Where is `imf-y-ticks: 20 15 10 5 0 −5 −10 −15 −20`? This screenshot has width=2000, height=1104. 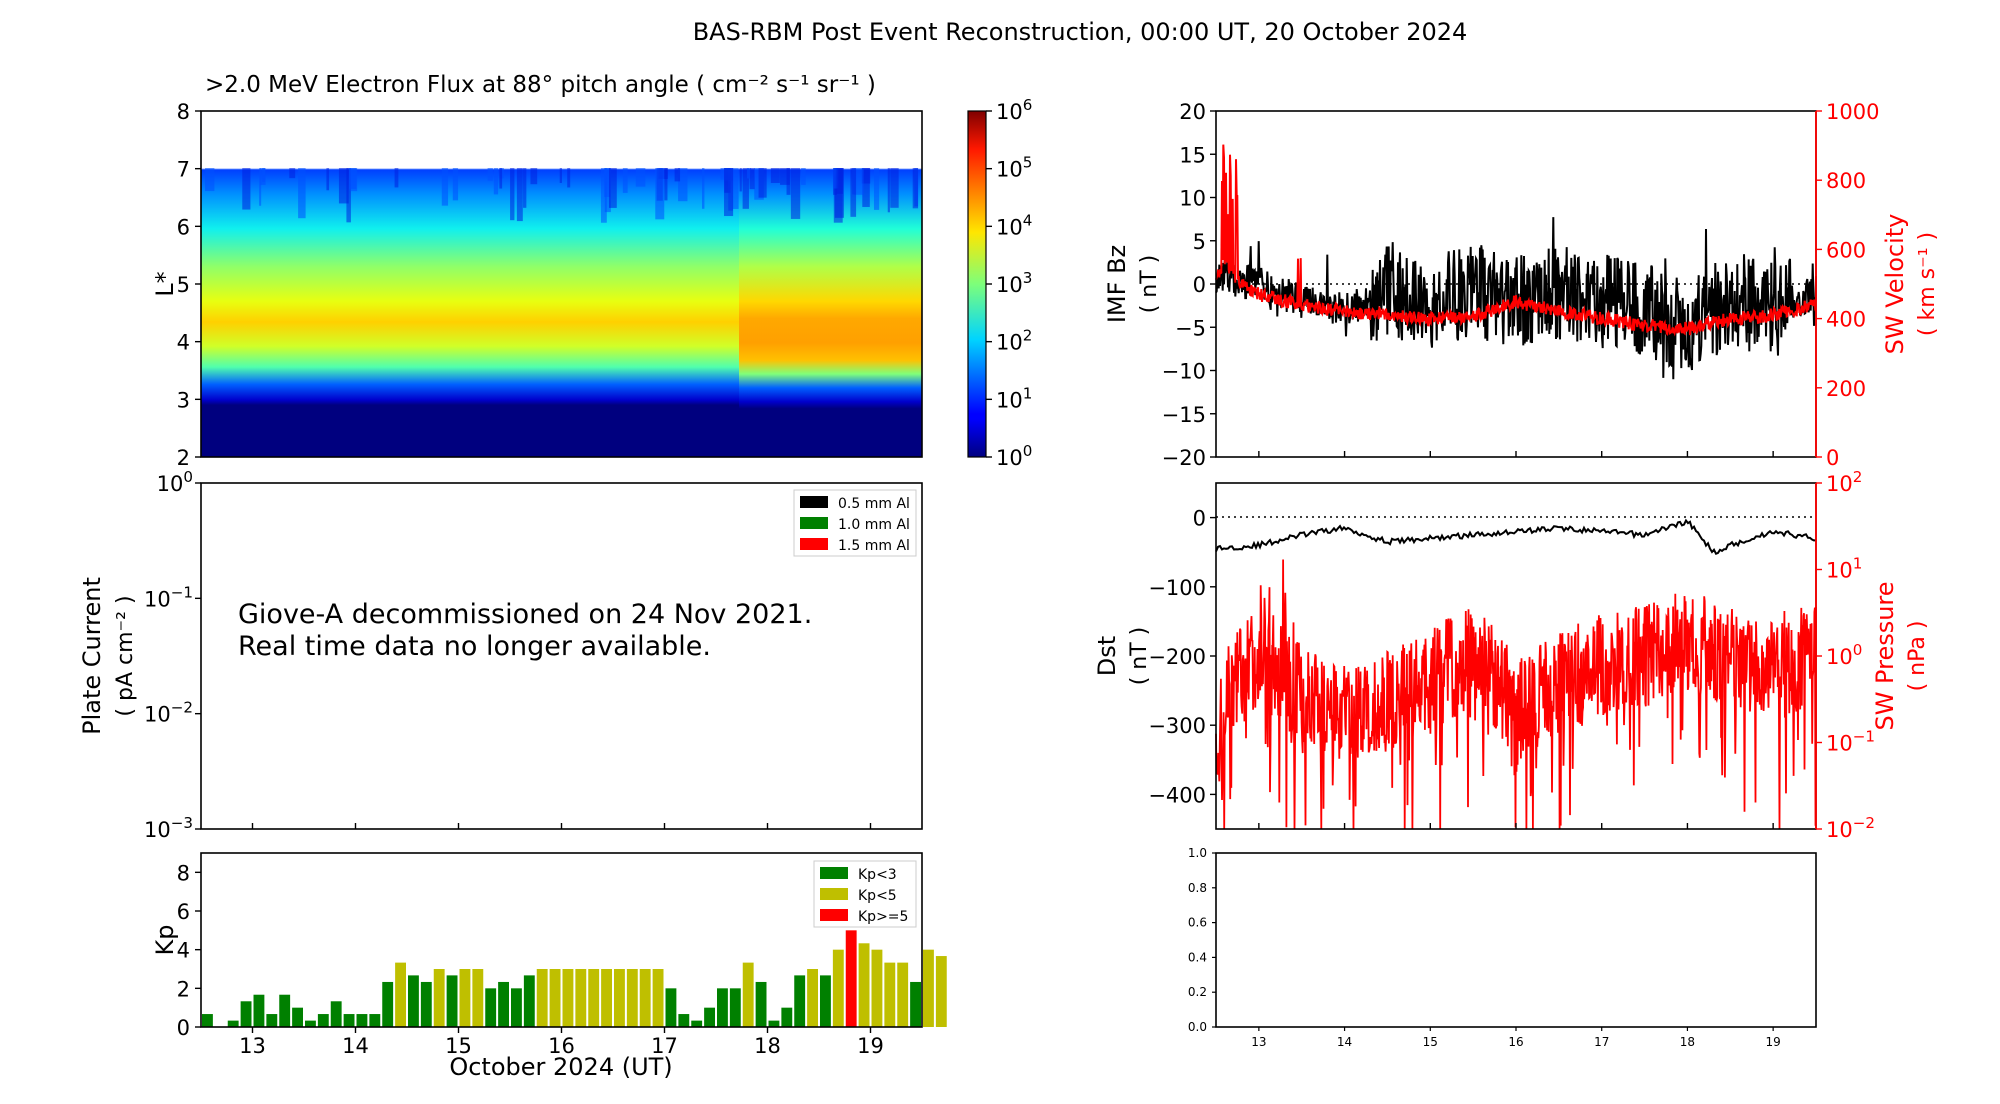
imf-y-ticks: 20 15 10 5 0 −5 −10 −15 −20 is located at coordinates (1189, 285).